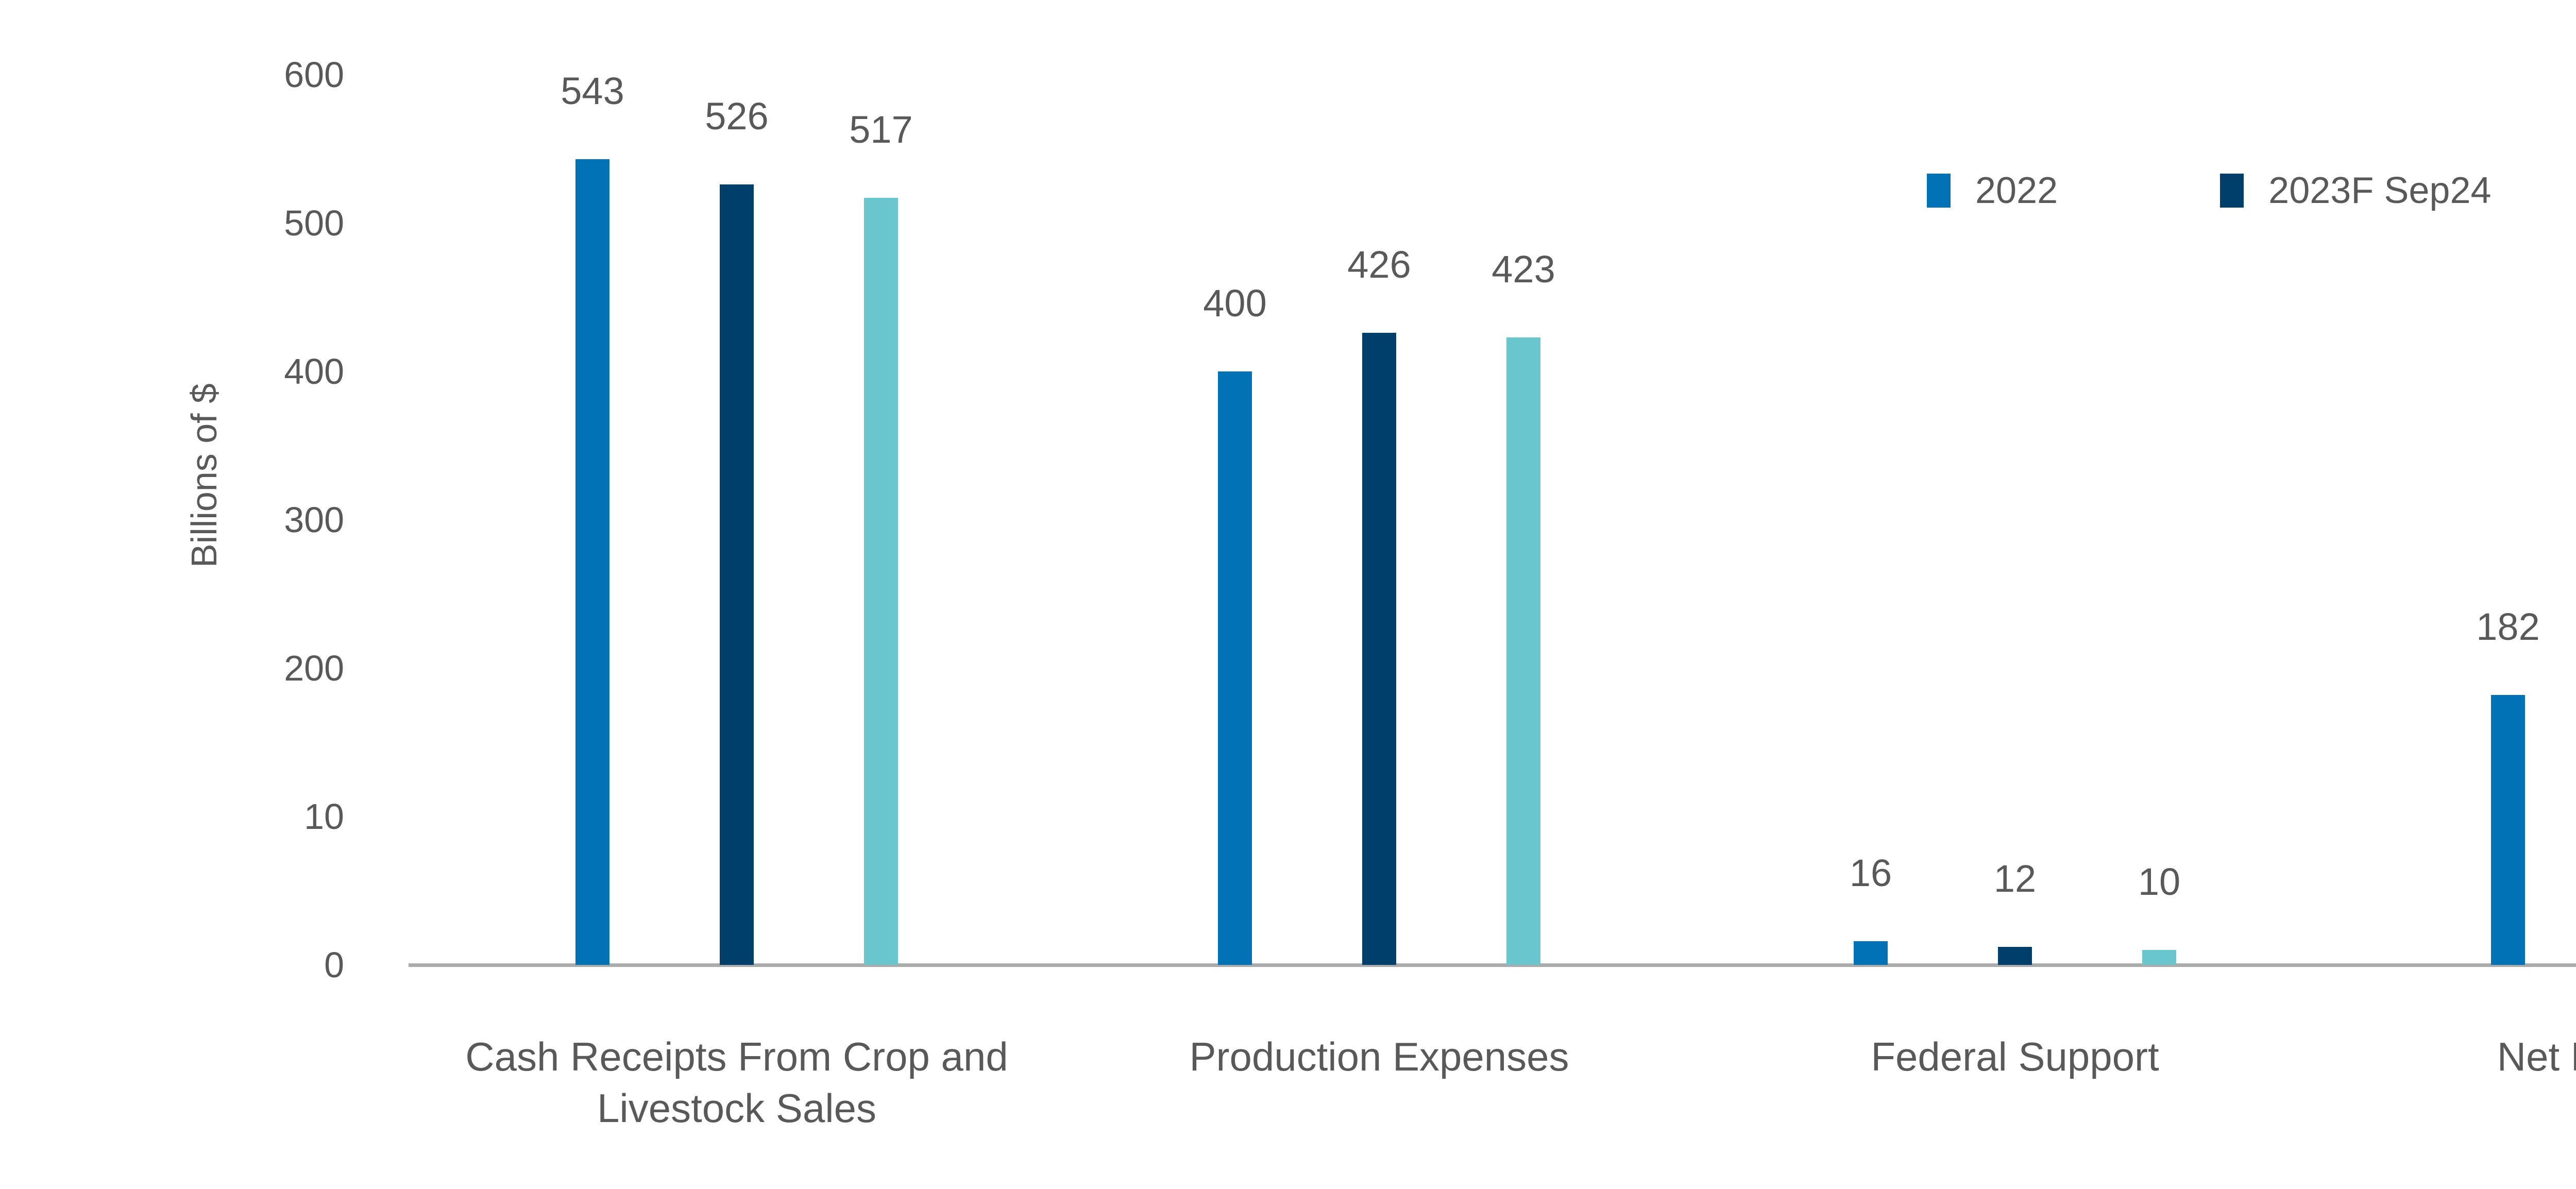  What do you see at coordinates (1871, 908) in the screenshot?
I see `bar-column-s0-c2: 16` at bounding box center [1871, 908].